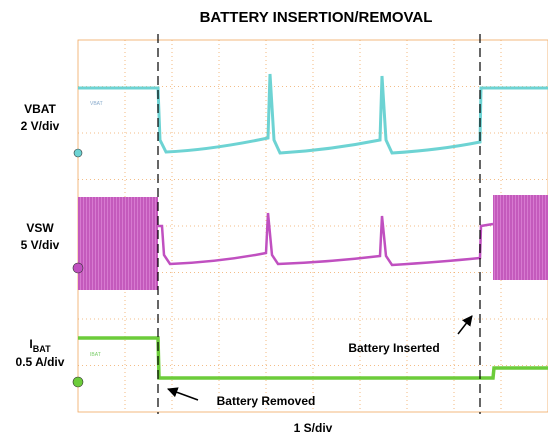 This screenshot has height=438, width=548. What do you see at coordinates (393, 348) in the screenshot?
I see `annotation: Battery Inserted` at bounding box center [393, 348].